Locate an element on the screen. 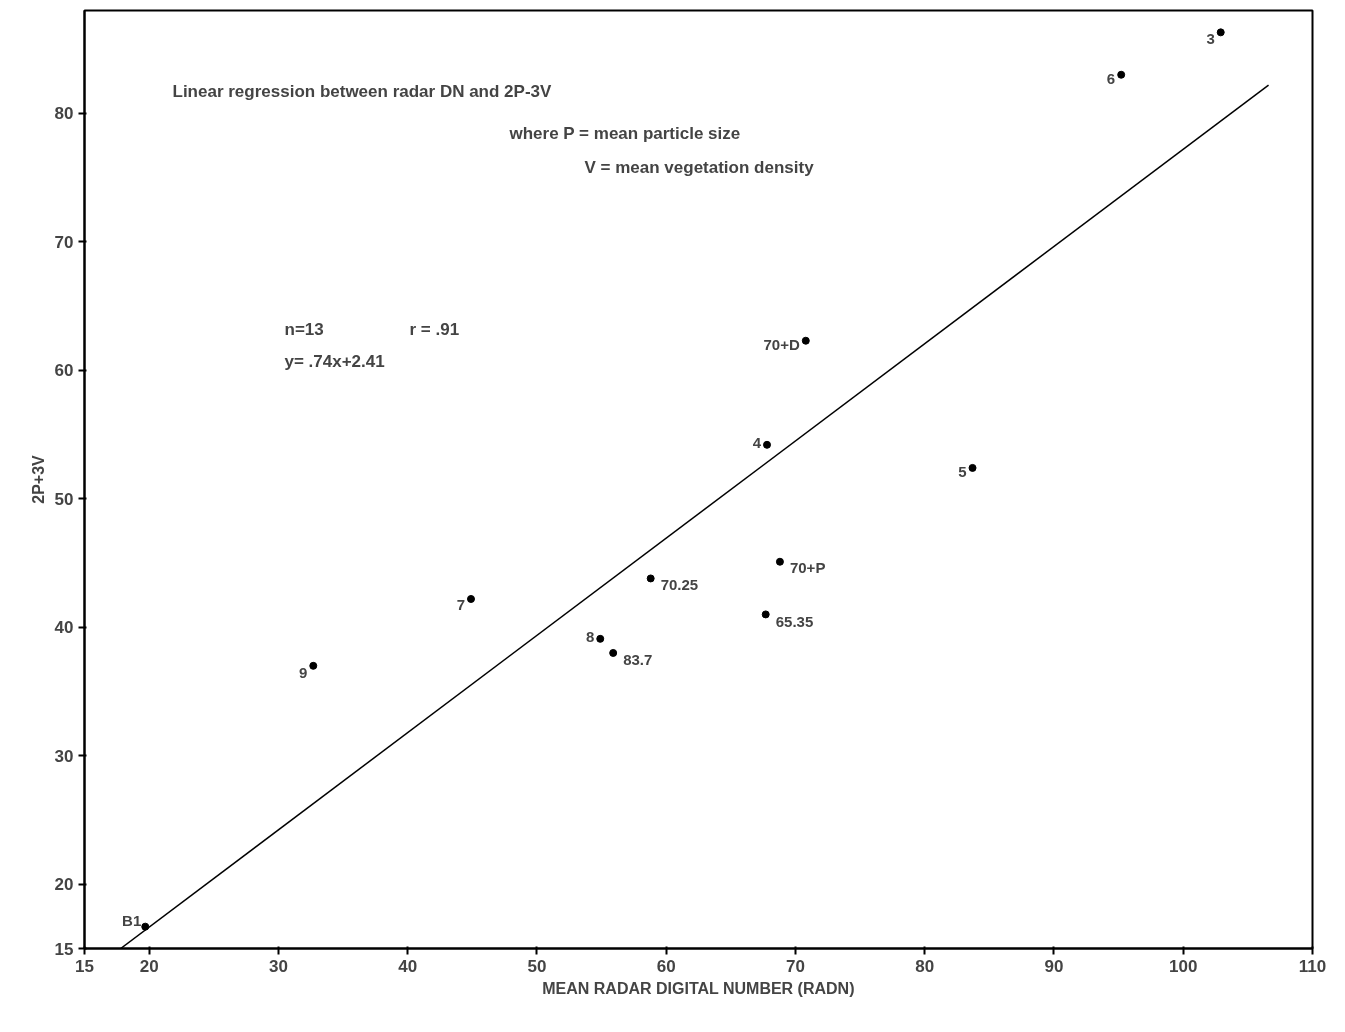 The height and width of the screenshot is (1032, 1345). y-tick-label: 80 is located at coordinates (64, 114).